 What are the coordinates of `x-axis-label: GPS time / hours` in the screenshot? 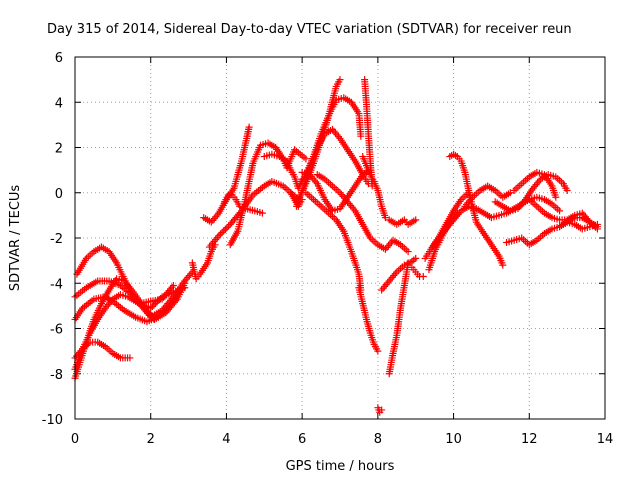 It's located at (340, 466).